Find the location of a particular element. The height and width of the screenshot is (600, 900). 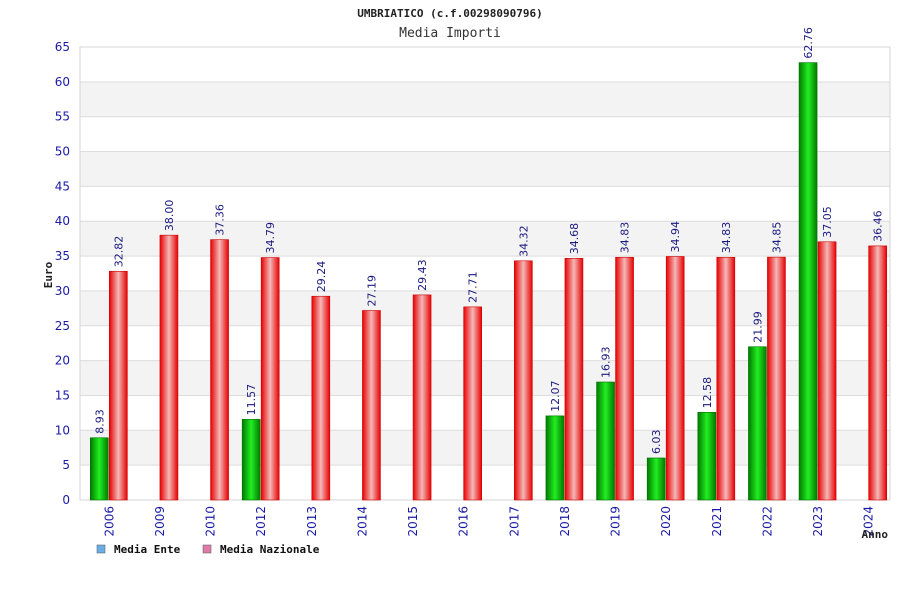

bar-value-label: 29.24 is located at coordinates (321, 277).